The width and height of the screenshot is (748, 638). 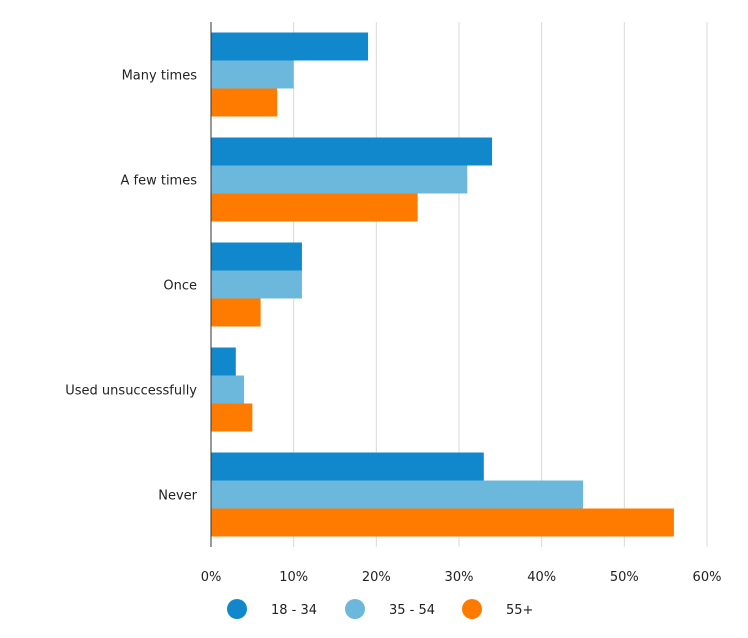 I want to click on x-tick-labels: 0% 10% 20% 30% 40% 50% 60%, so click(x=461, y=577).